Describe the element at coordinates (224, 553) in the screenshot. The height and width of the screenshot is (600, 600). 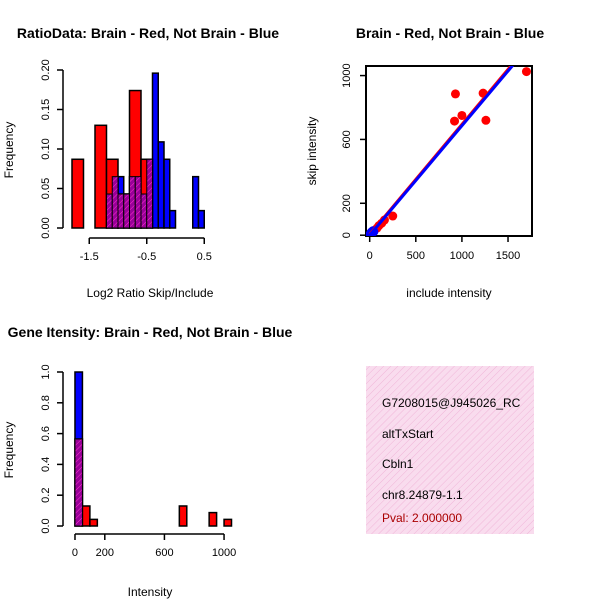
I see `chart-3-x-tick-label: 1000` at that location.